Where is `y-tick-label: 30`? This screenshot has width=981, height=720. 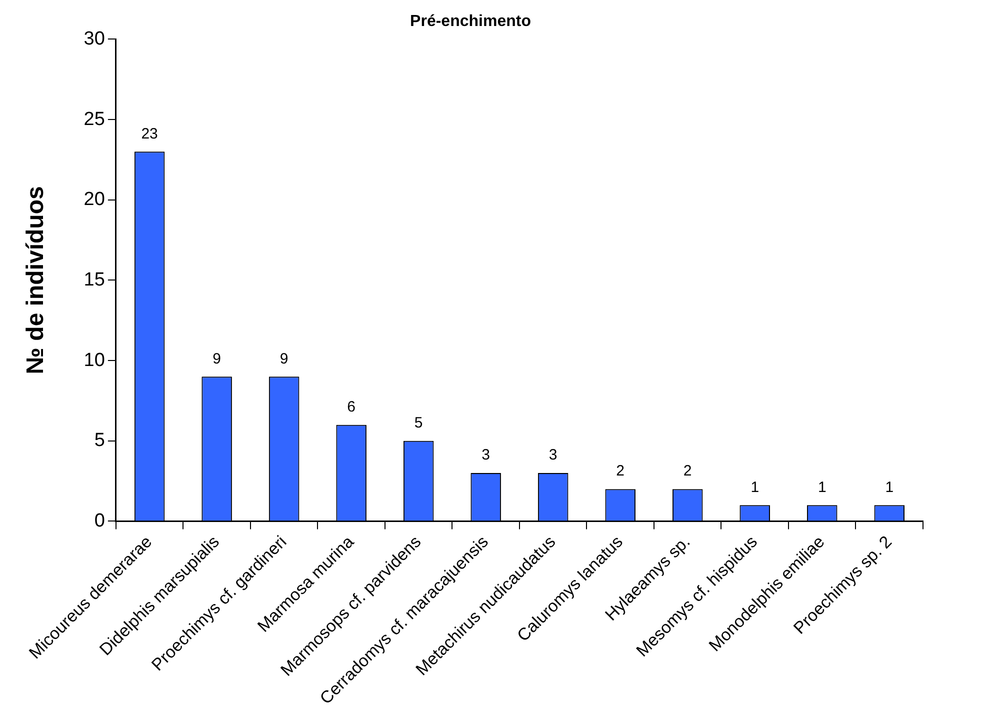 y-tick-label: 30 is located at coordinates (94, 39).